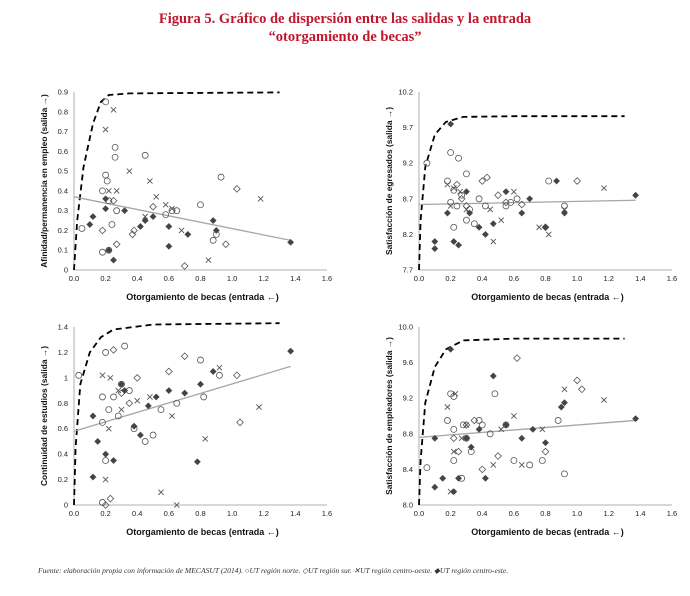  Describe the element at coordinates (345, 37) in the screenshot. I see `figure-title-line-2: “otorgamiento de becas”` at that location.